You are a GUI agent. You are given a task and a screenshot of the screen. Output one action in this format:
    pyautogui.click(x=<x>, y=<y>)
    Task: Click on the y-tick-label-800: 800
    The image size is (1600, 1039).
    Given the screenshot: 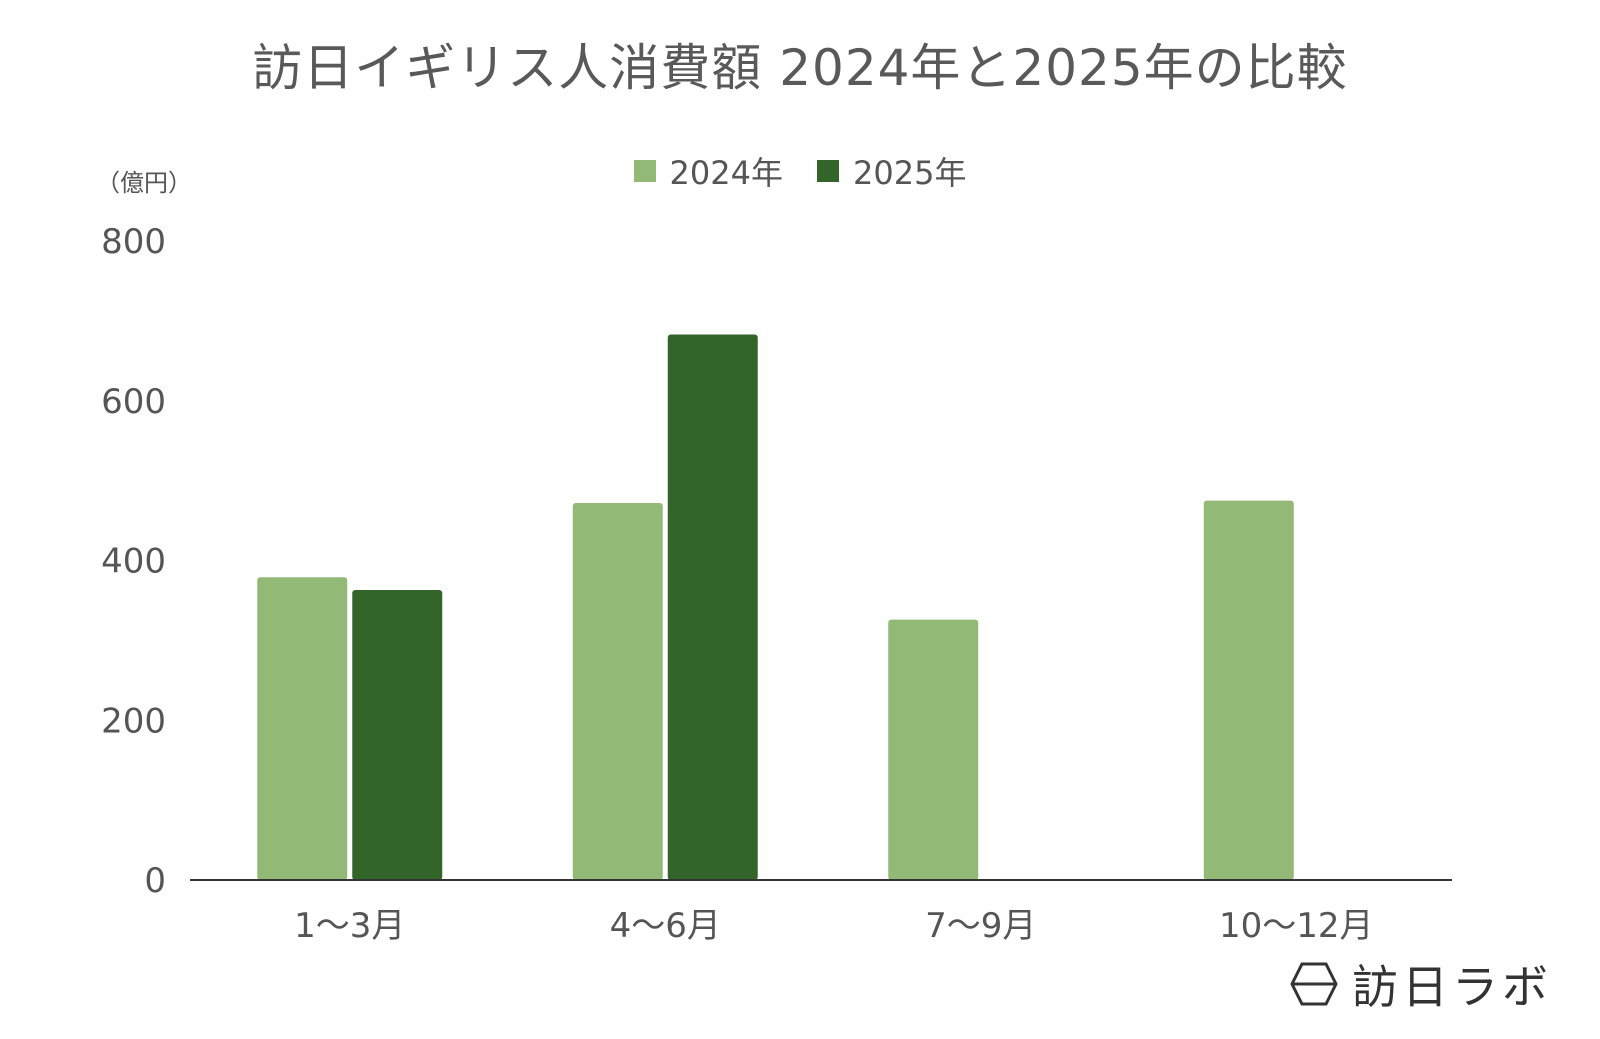 What is the action you would take?
    pyautogui.click(x=133, y=242)
    